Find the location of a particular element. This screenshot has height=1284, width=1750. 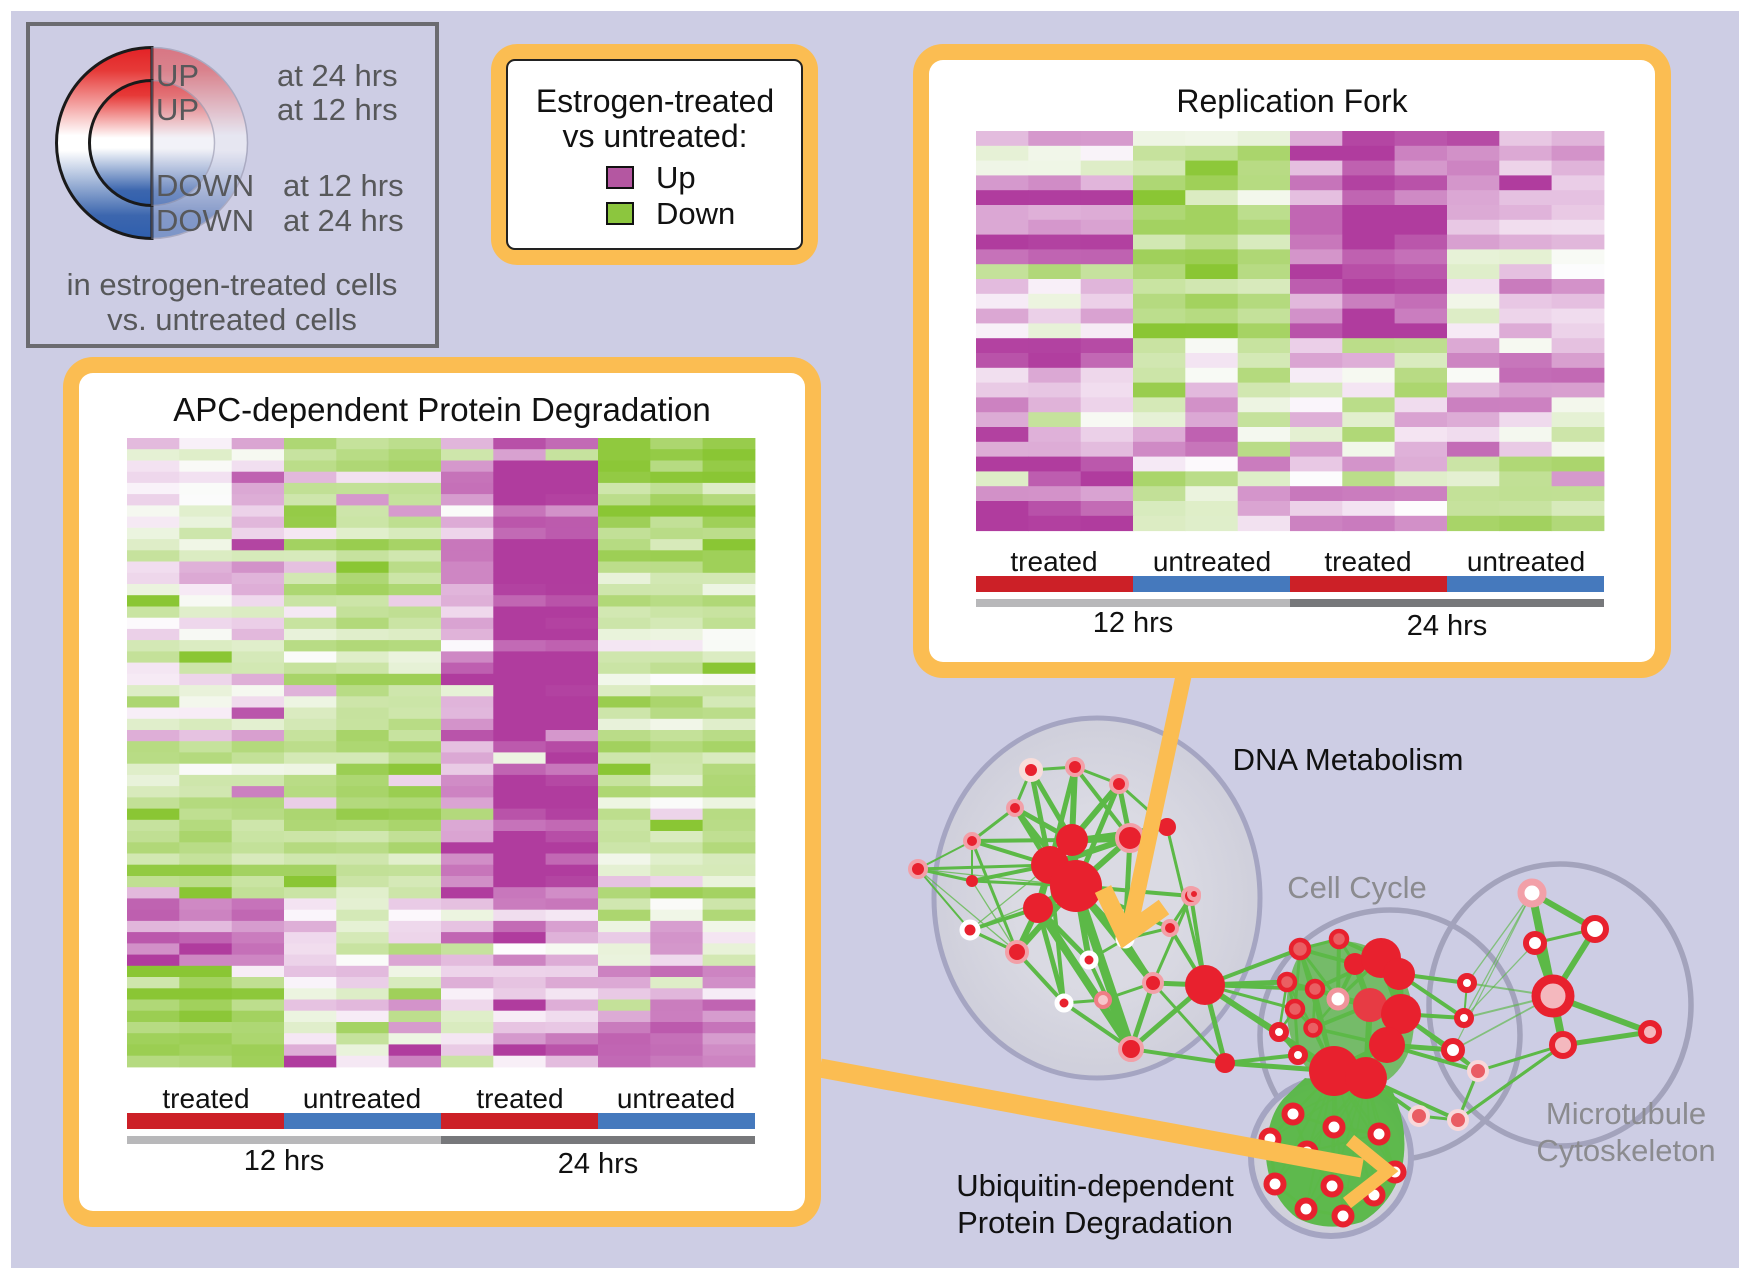

svg-text: in estrogen-treated cells is located at coordinates (232, 284).